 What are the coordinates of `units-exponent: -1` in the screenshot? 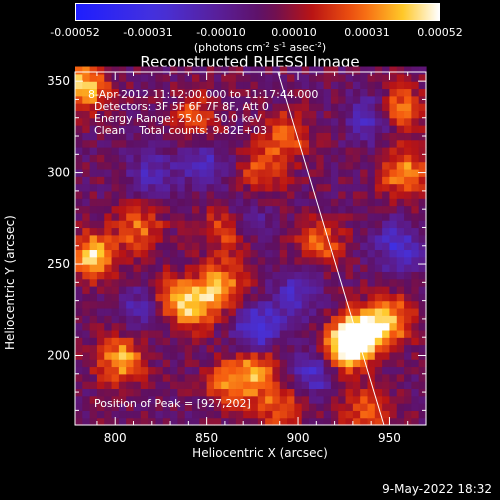 It's located at (283, 45).